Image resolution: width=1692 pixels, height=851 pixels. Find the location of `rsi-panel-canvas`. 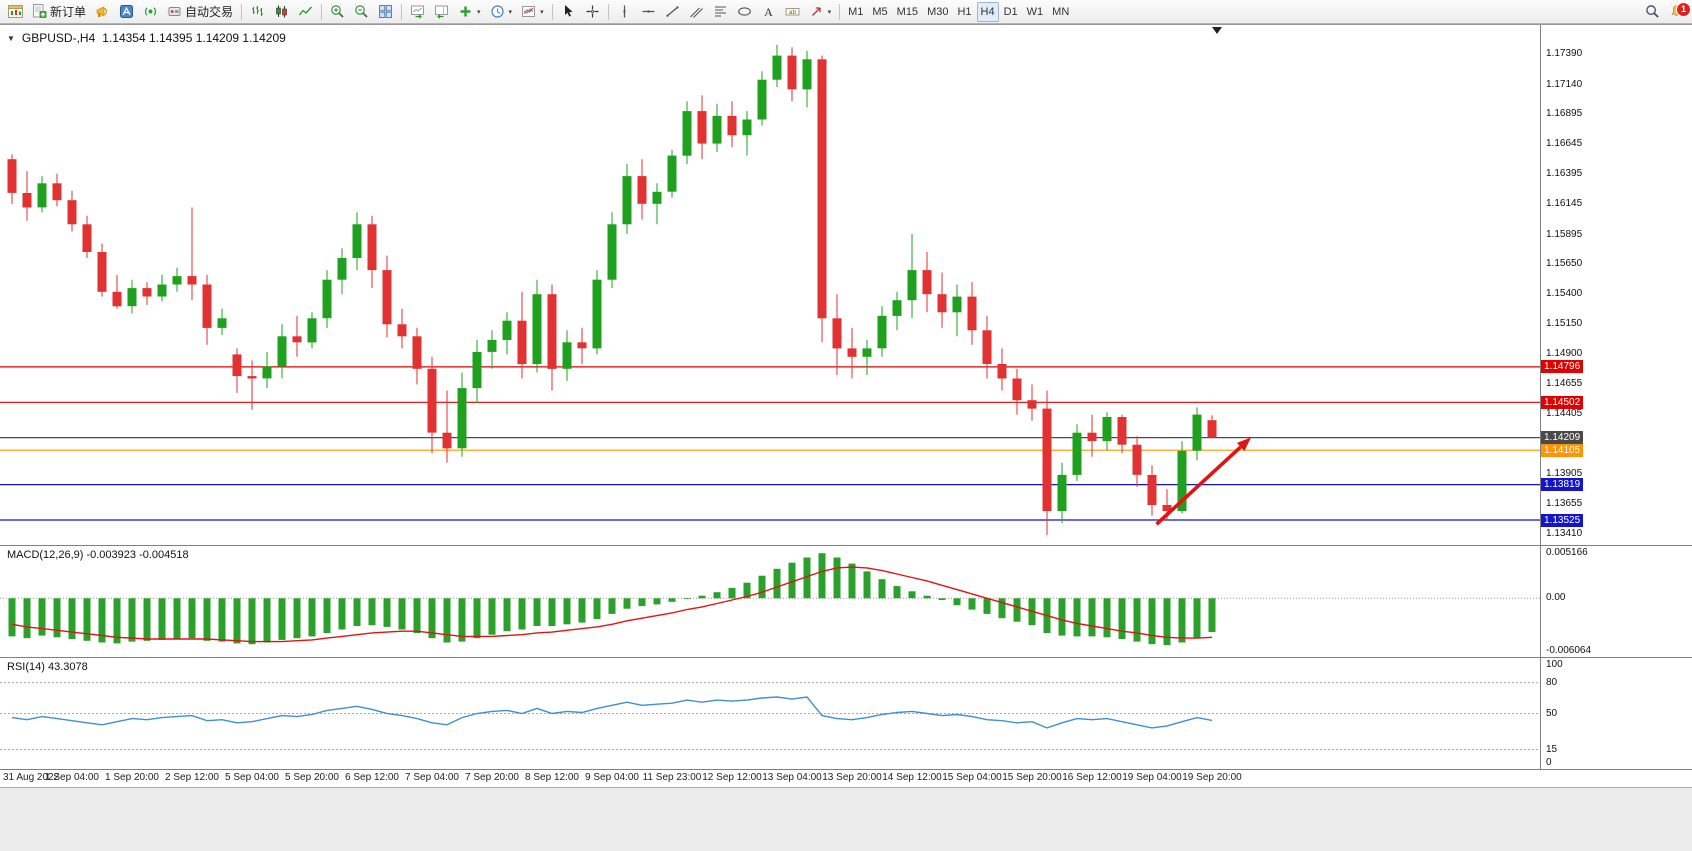

rsi-panel-canvas is located at coordinates (770, 713).